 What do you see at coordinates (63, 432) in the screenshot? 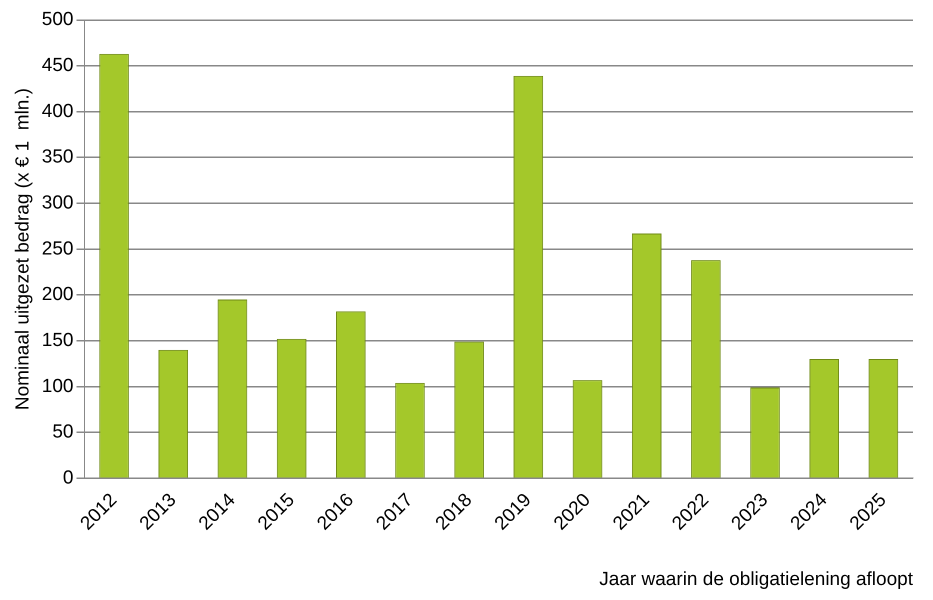
I see `y-tick-label: 50` at bounding box center [63, 432].